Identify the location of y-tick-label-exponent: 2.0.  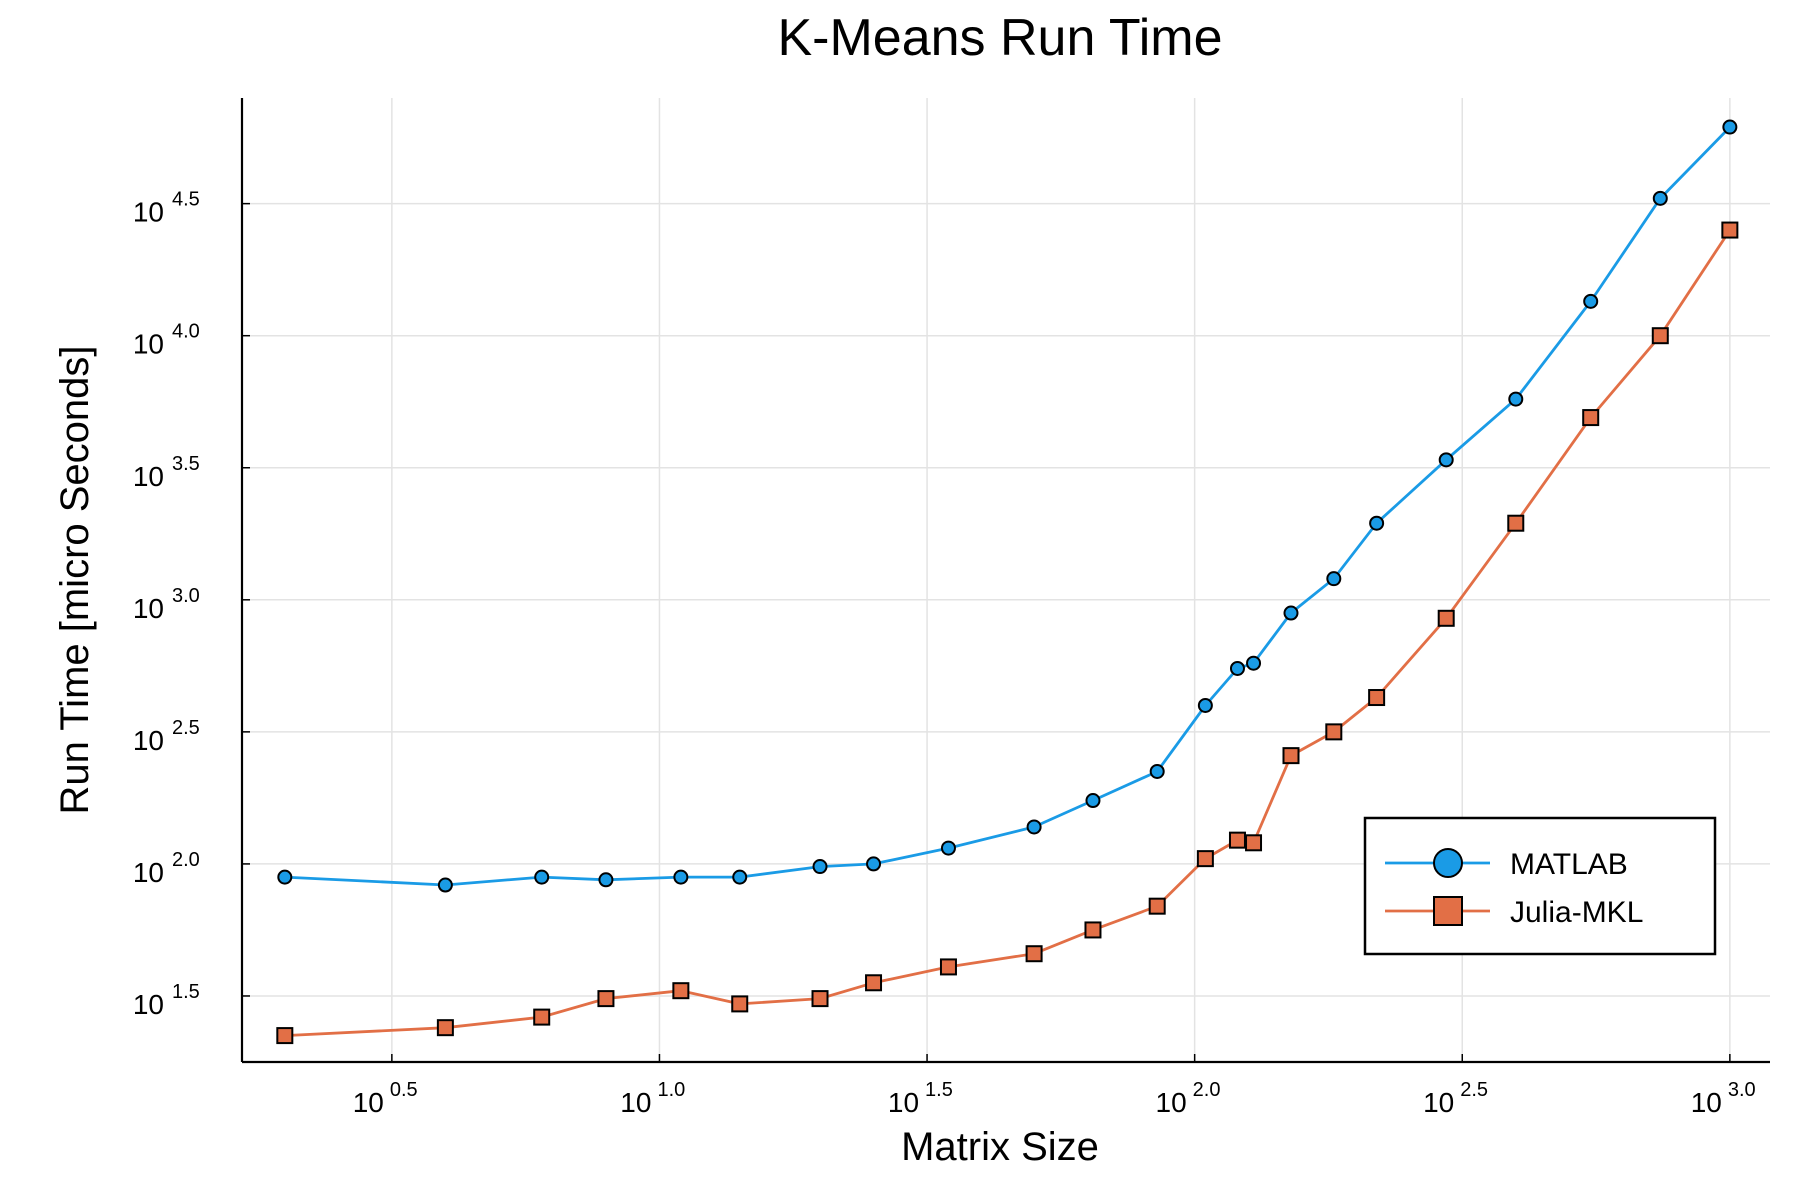
(186, 860).